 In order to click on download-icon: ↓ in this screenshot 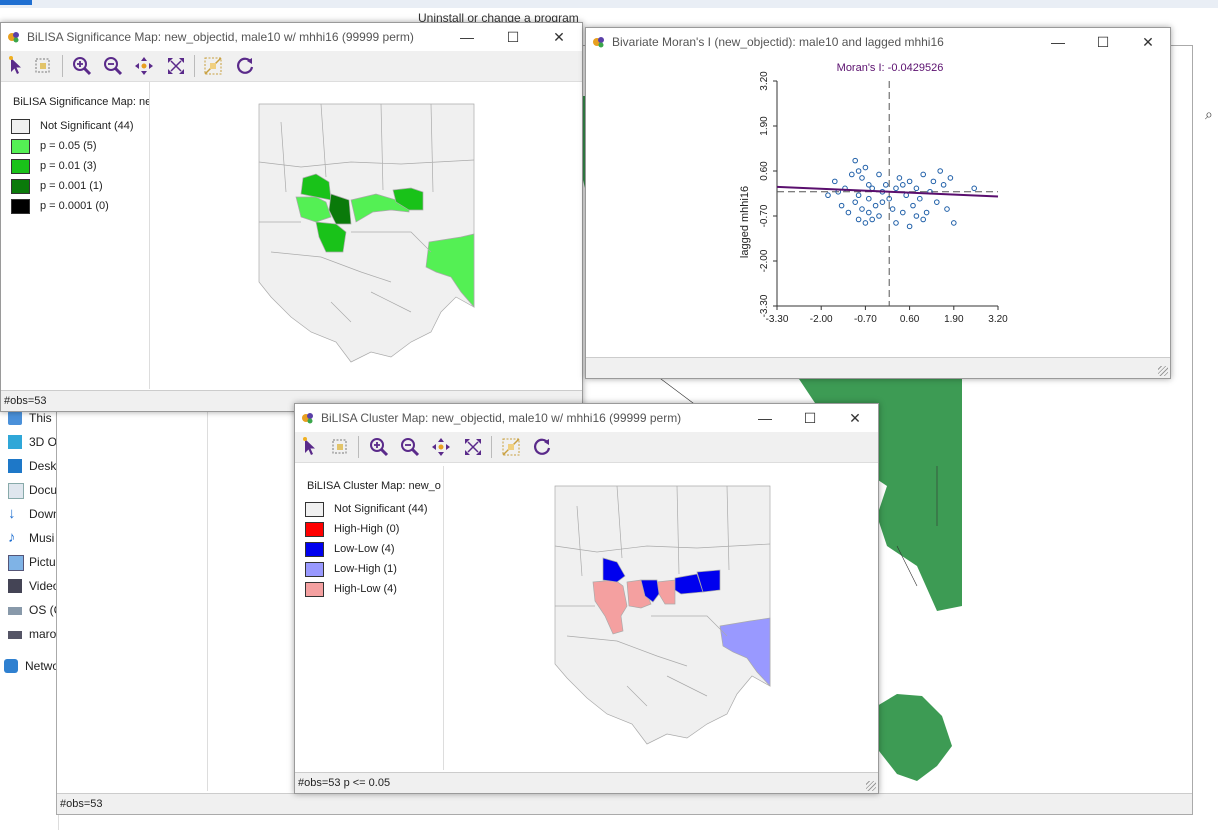, I will do `click(12, 513)`.